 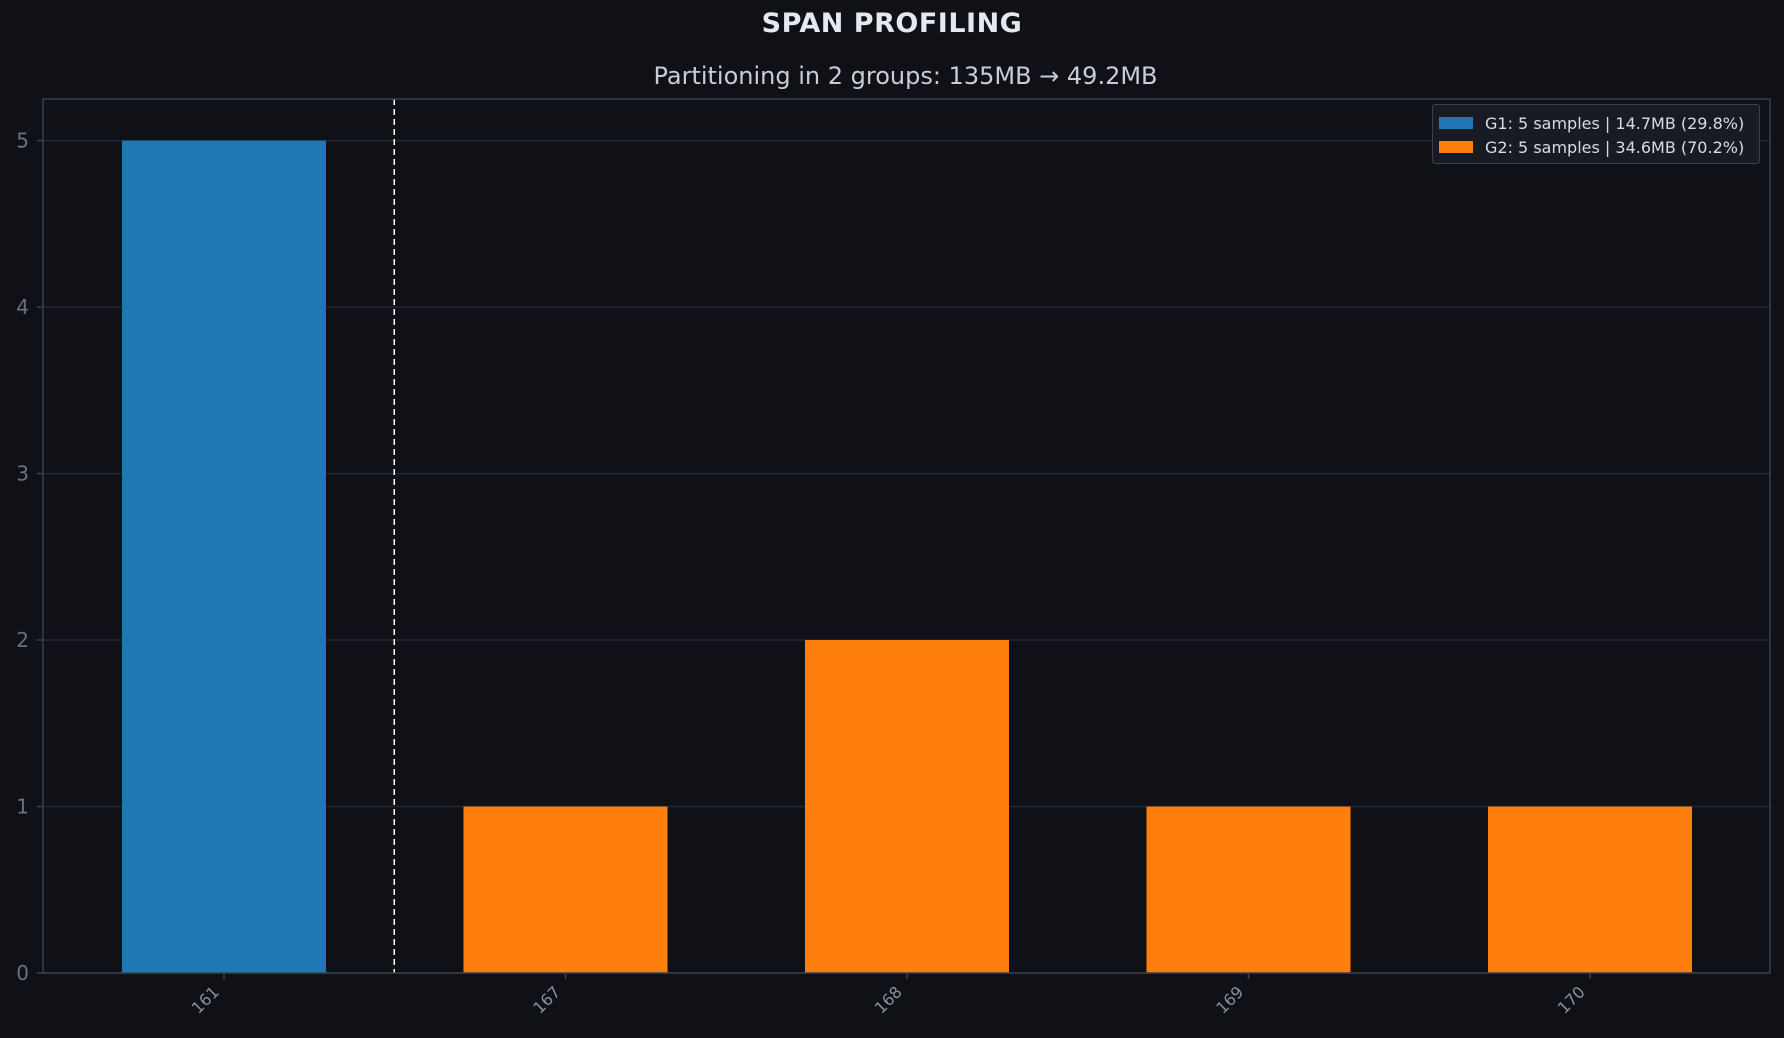 What do you see at coordinates (892, 23) in the screenshot?
I see `chart-title: SPAN PROFILING` at bounding box center [892, 23].